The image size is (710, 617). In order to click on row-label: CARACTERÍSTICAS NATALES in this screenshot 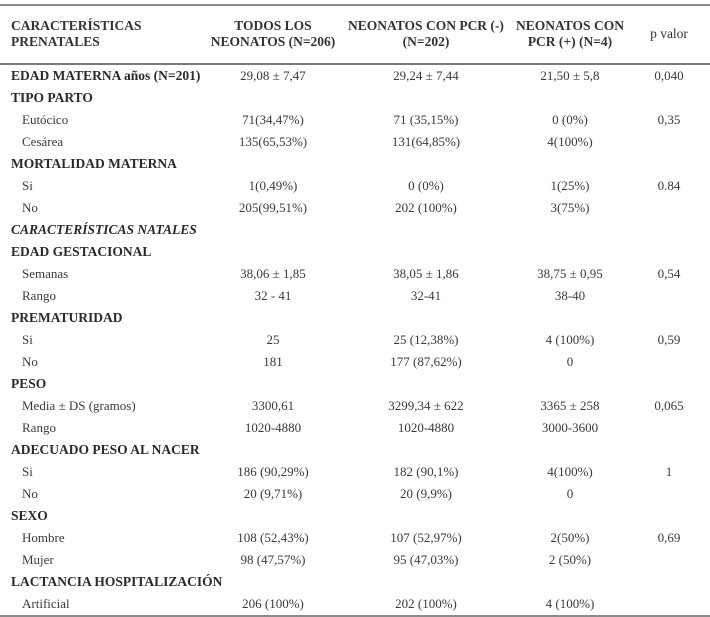, I will do `click(104, 229)`.